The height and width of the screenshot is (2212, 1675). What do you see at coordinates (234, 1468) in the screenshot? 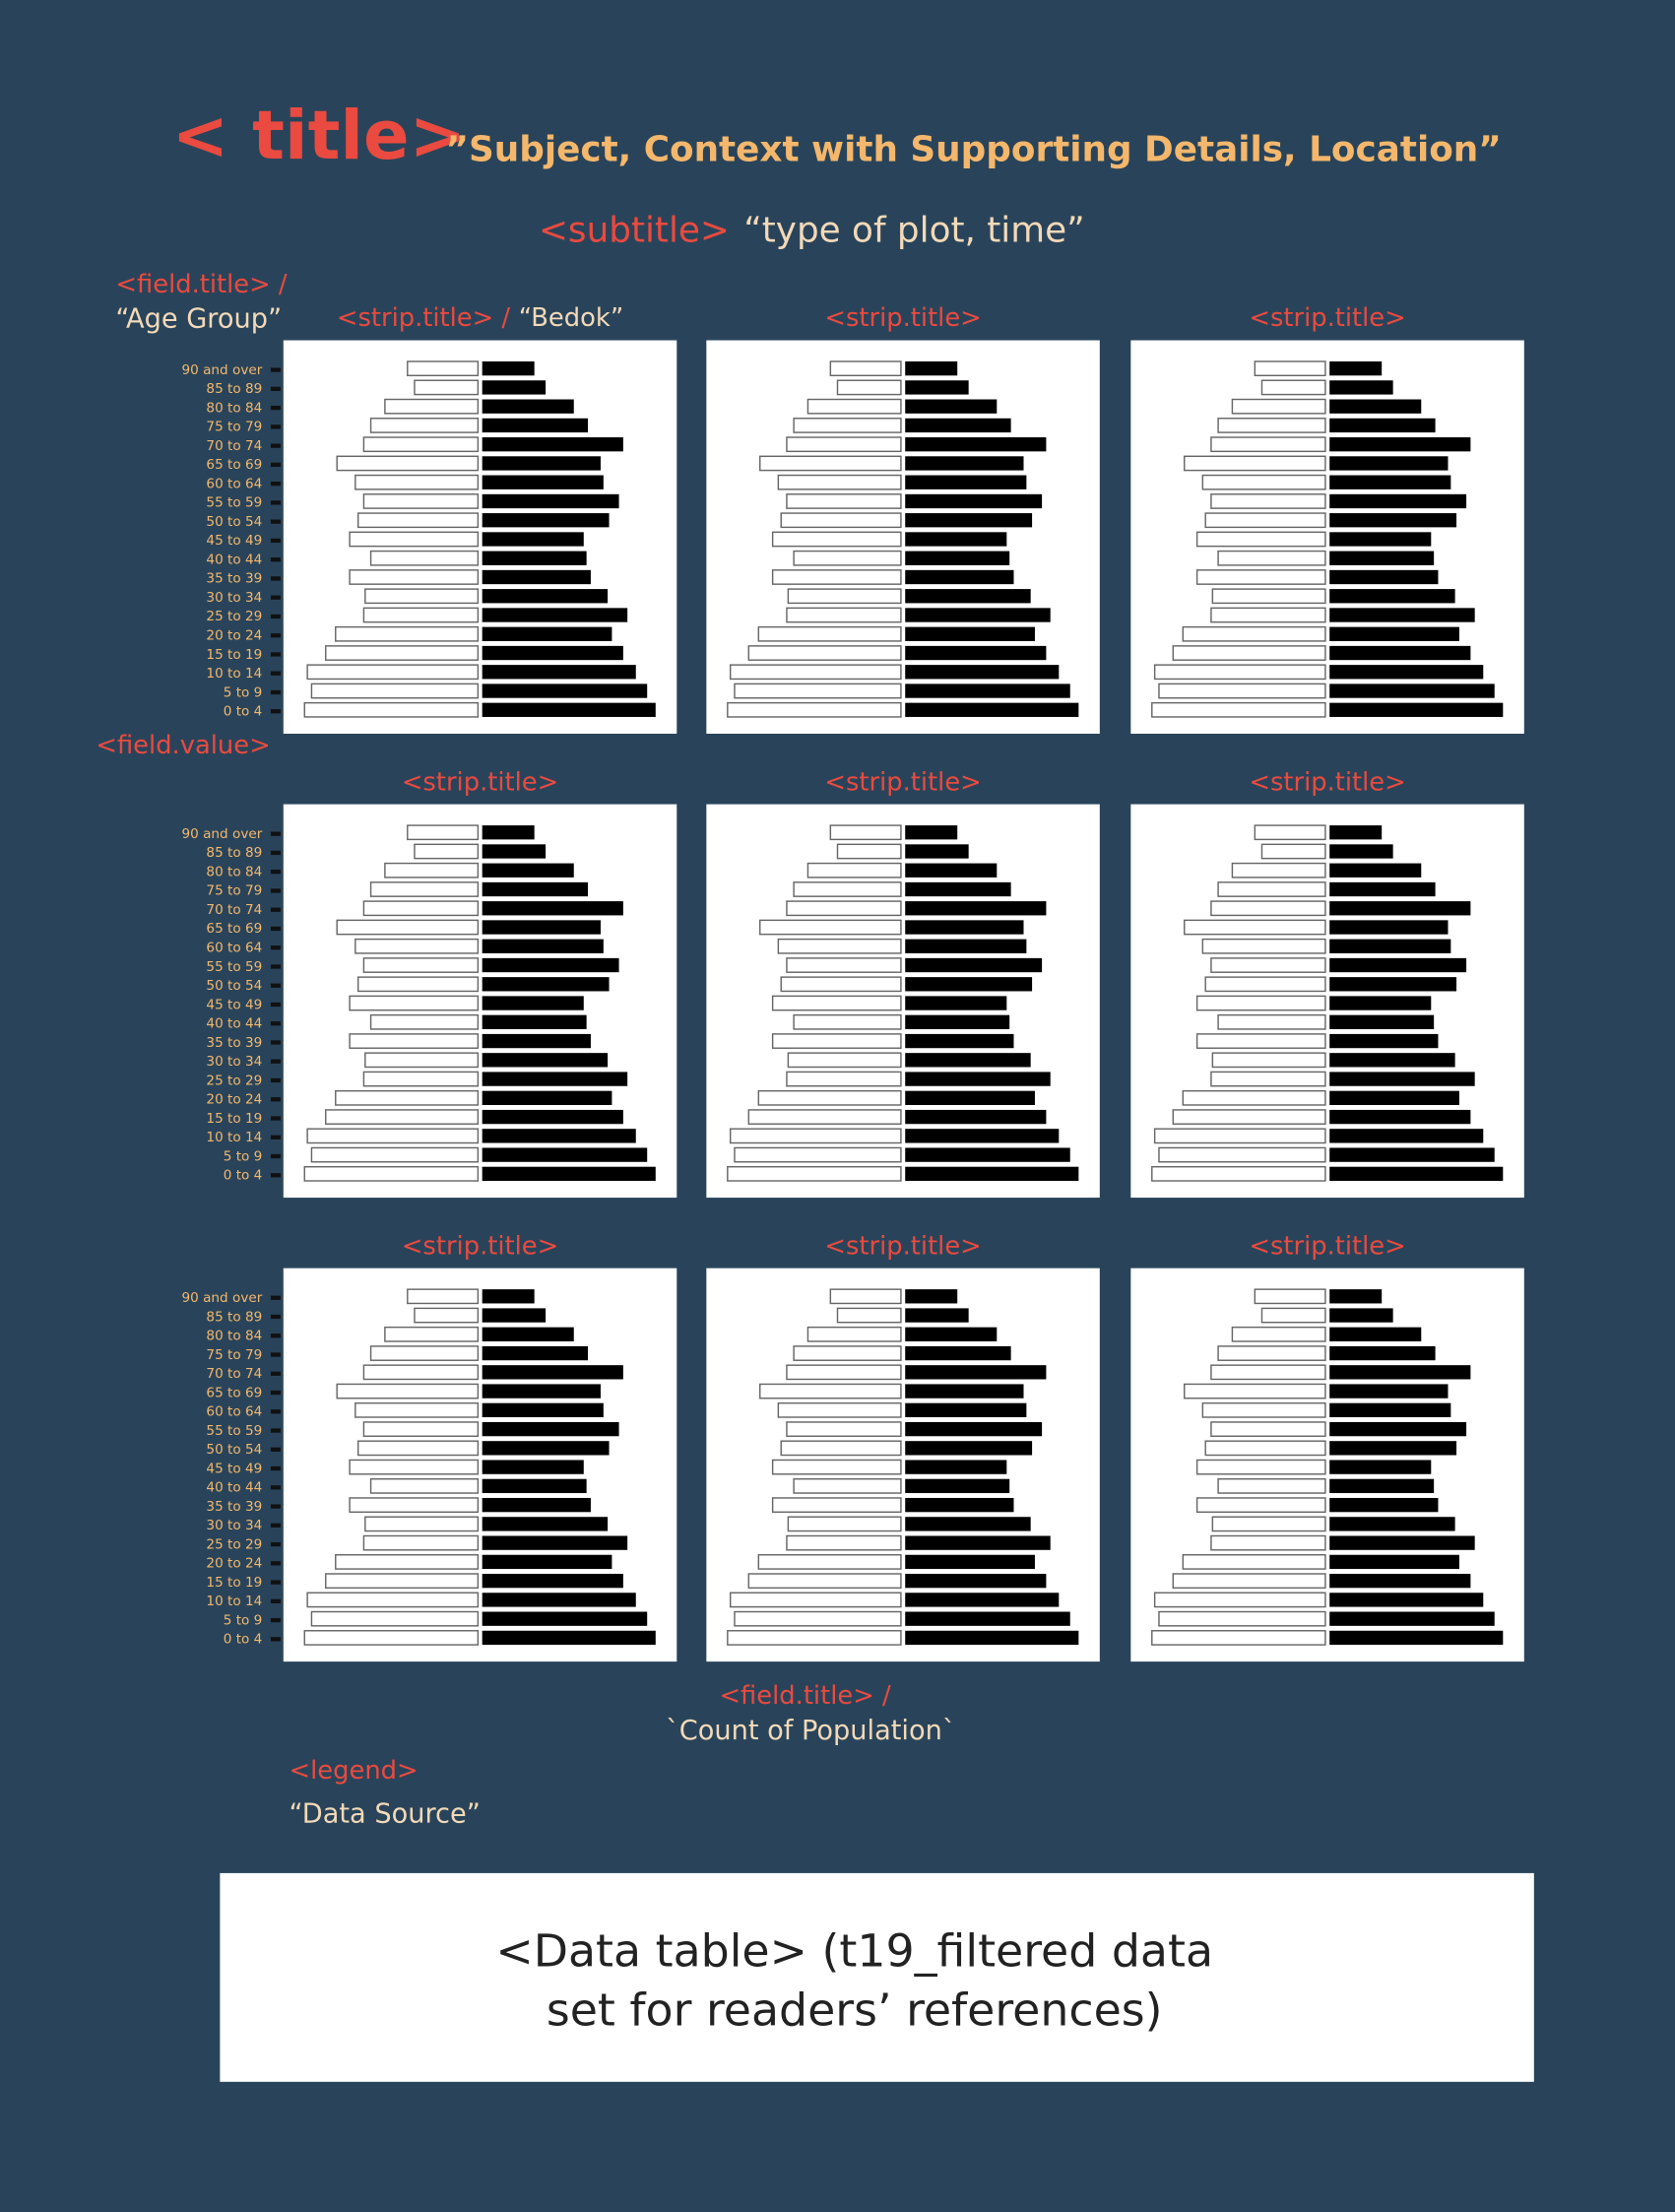
I see `y-tick-label: 45 to 49` at bounding box center [234, 1468].